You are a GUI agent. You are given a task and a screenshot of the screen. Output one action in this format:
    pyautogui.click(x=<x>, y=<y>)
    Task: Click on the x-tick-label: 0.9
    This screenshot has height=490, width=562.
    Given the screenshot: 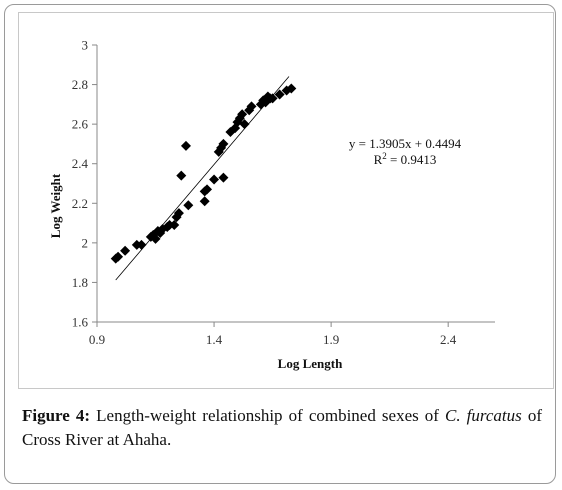 What is the action you would take?
    pyautogui.click(x=97, y=339)
    